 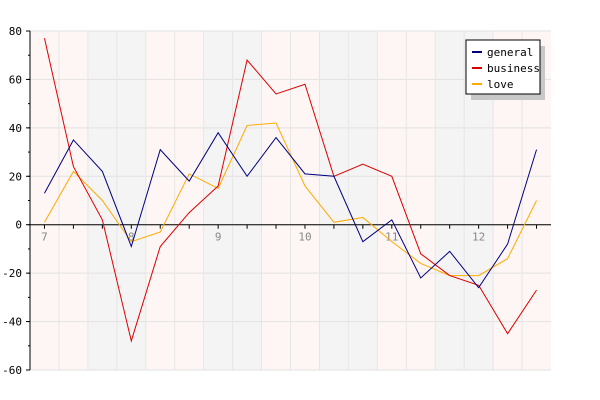 What do you see at coordinates (12, 273) in the screenshot?
I see `y-tick-label: -20` at bounding box center [12, 273].